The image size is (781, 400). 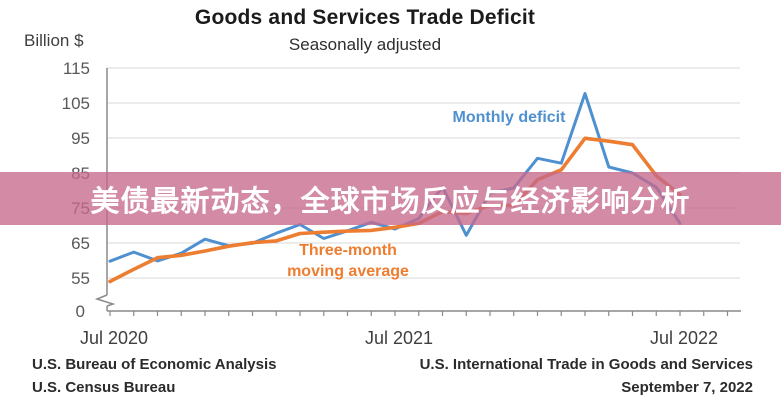 What do you see at coordinates (154, 364) in the screenshot?
I see `source-line-bea: U.S. Bureau of Economic Analysis` at bounding box center [154, 364].